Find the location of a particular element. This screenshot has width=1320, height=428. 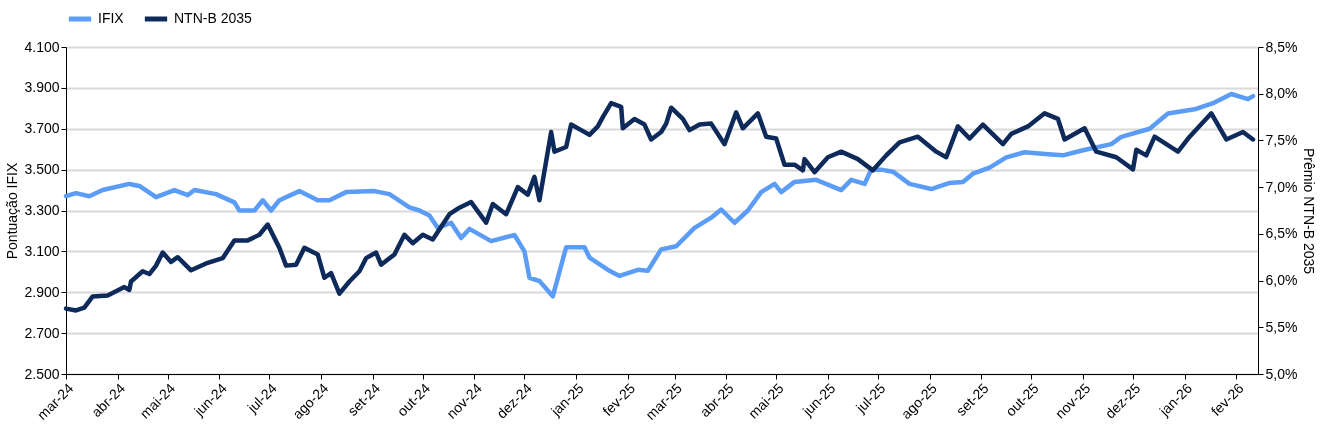

y-tick-label: 2.700 is located at coordinates (42, 332).